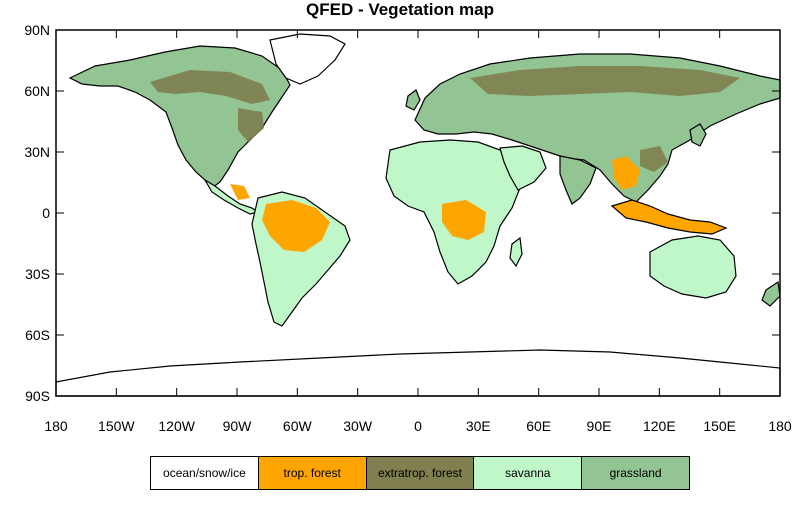 This screenshot has width=800, height=530. What do you see at coordinates (307, 59) in the screenshot?
I see `greenland` at bounding box center [307, 59].